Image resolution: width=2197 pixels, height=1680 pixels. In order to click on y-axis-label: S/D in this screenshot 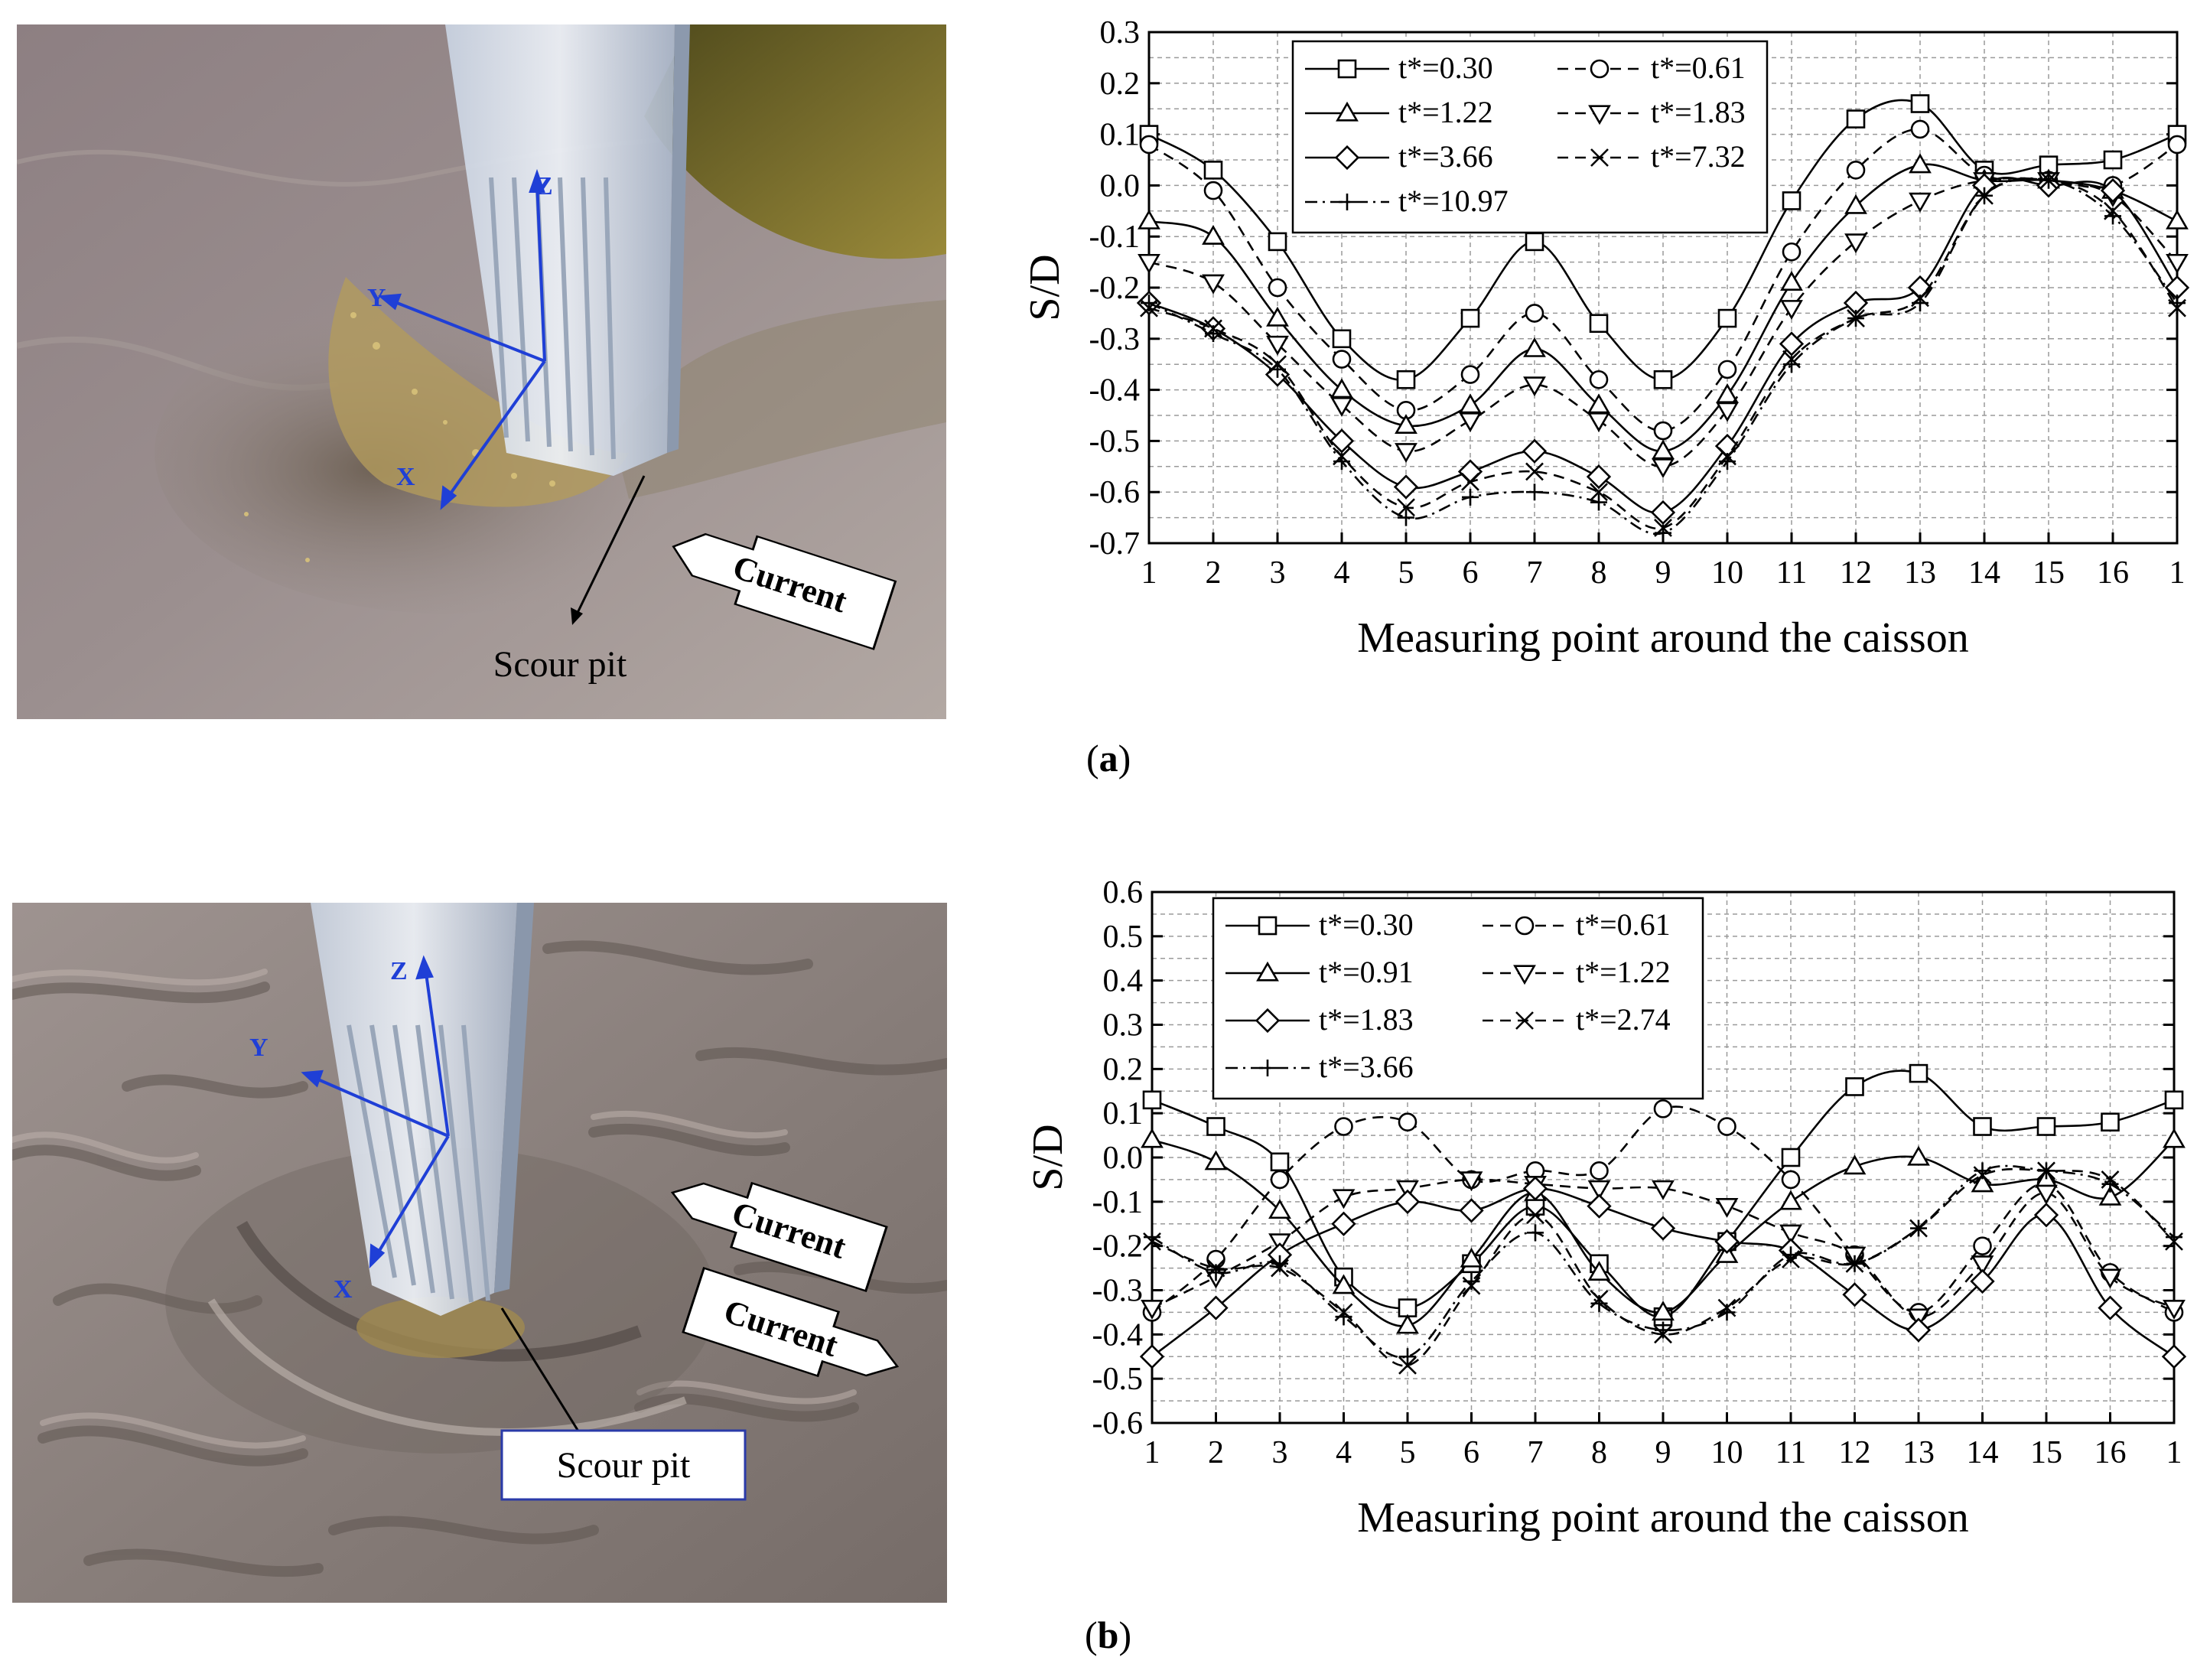, I will do `click(1048, 1157)`.